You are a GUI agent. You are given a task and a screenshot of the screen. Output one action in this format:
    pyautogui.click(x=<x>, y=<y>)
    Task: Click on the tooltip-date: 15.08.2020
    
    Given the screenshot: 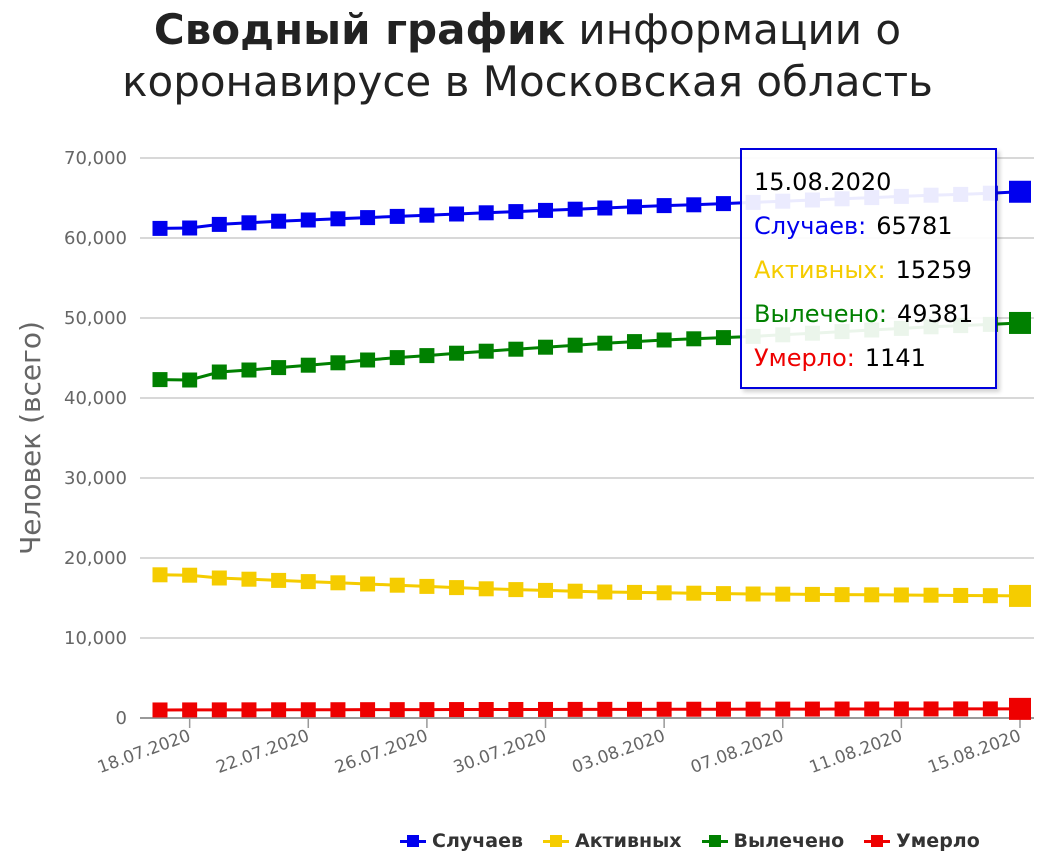 What is the action you would take?
    pyautogui.click(x=823, y=182)
    